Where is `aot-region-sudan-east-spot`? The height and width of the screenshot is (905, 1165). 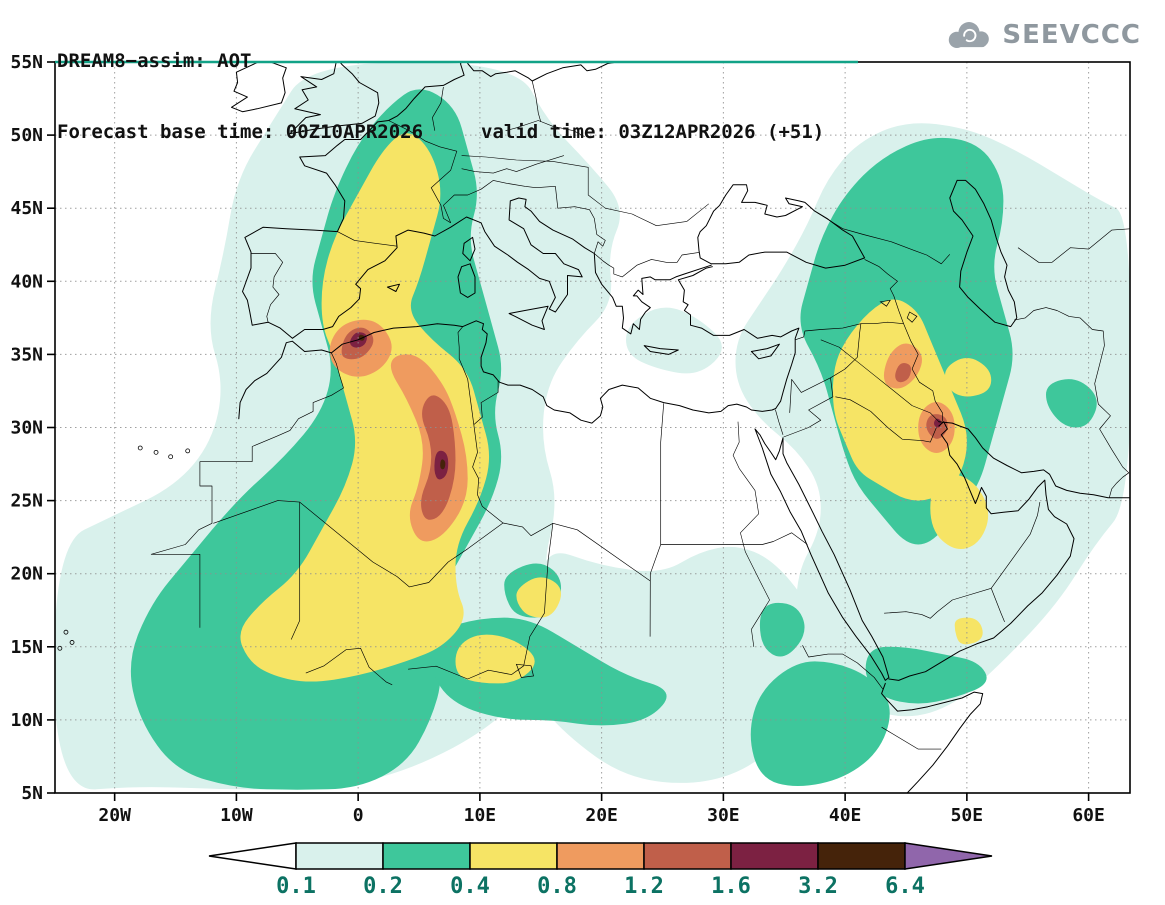 aot-region-sudan-east-spot is located at coordinates (782, 629).